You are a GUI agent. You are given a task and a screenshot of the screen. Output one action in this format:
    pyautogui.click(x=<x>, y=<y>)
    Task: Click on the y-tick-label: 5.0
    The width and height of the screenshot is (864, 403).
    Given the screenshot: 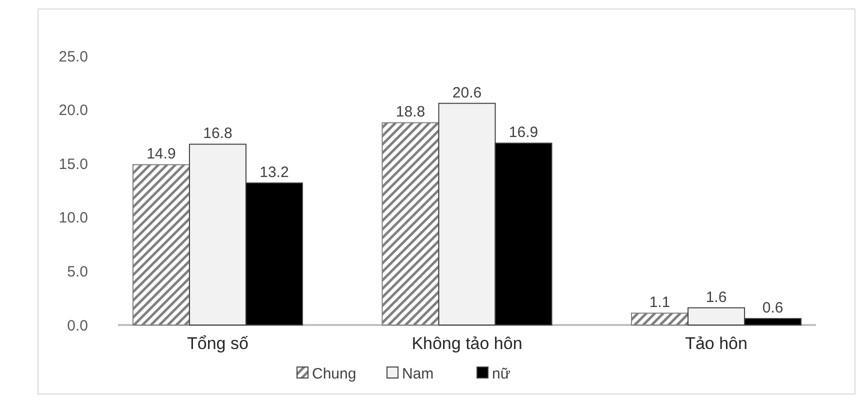 What is the action you would take?
    pyautogui.click(x=77, y=271)
    